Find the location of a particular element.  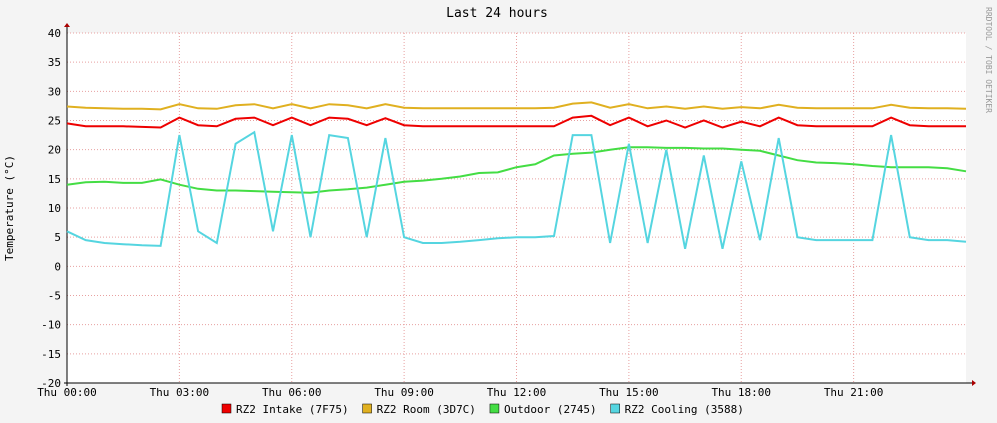

y-tick-label: -15 is located at coordinates (51, 354).